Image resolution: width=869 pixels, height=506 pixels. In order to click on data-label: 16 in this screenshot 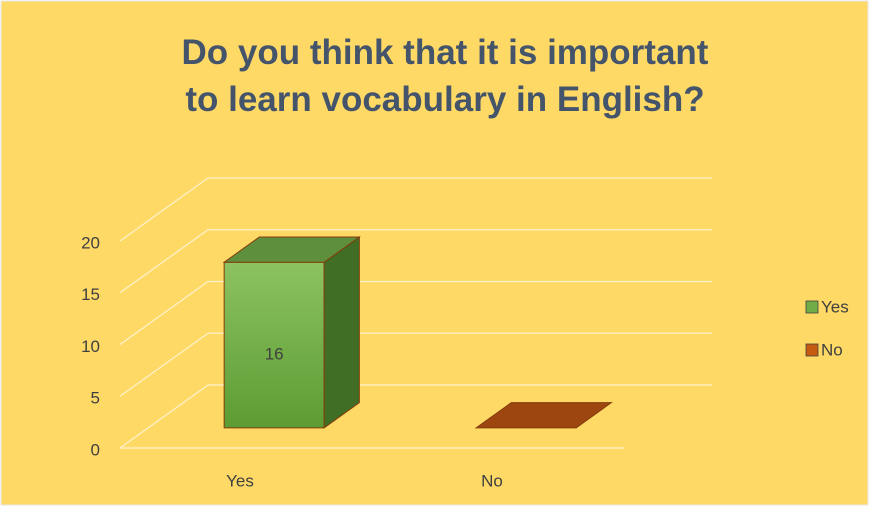, I will do `click(274, 354)`.